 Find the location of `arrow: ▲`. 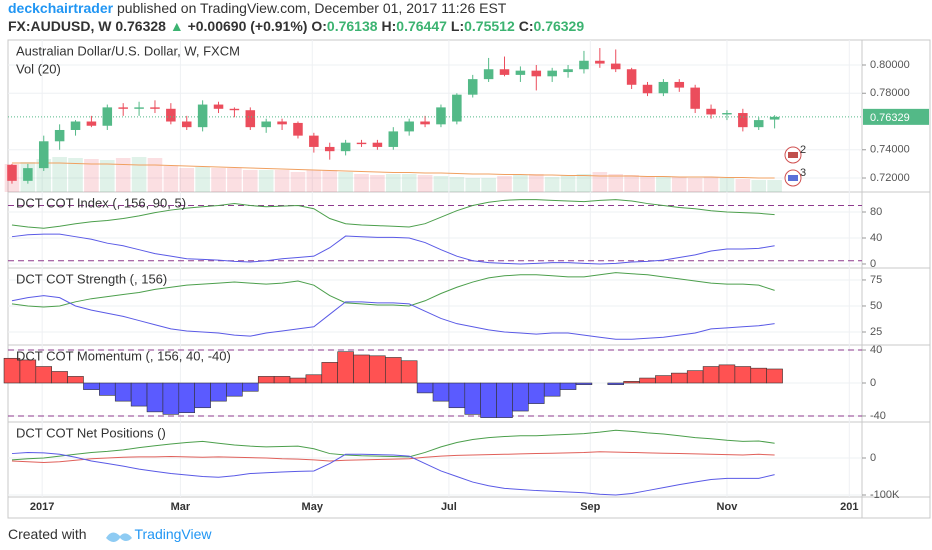

arrow: ▲ is located at coordinates (176, 26).